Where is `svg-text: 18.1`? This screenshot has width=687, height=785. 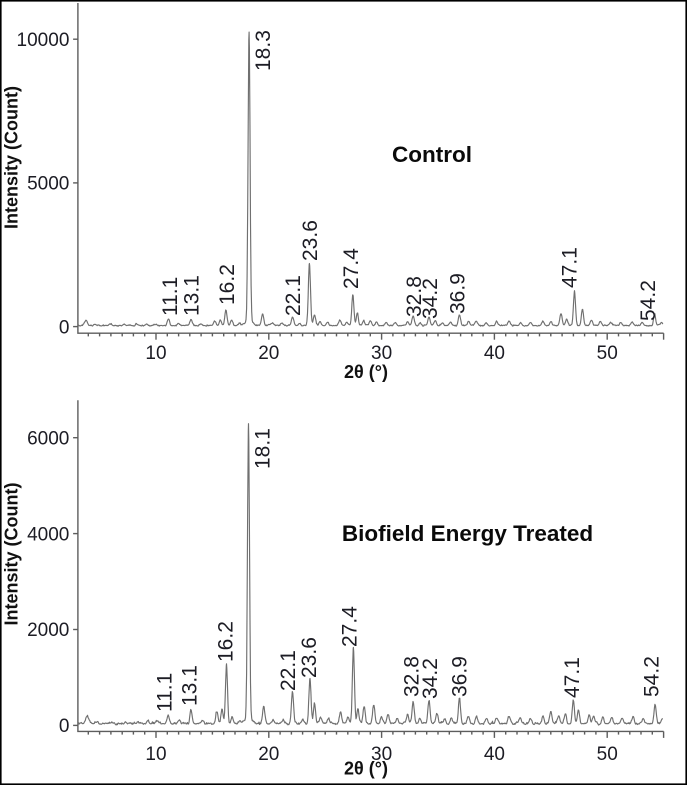 svg-text: 18.1 is located at coordinates (263, 448).